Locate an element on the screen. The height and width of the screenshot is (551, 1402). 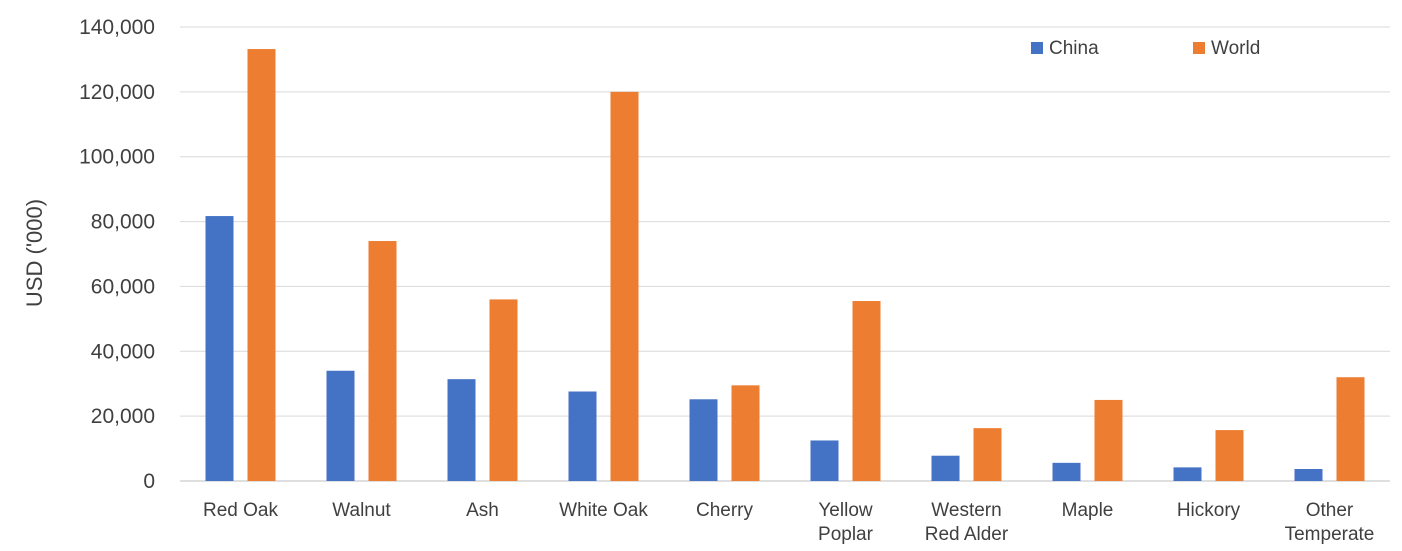
x-category-label: Red Oak is located at coordinates (240, 510).